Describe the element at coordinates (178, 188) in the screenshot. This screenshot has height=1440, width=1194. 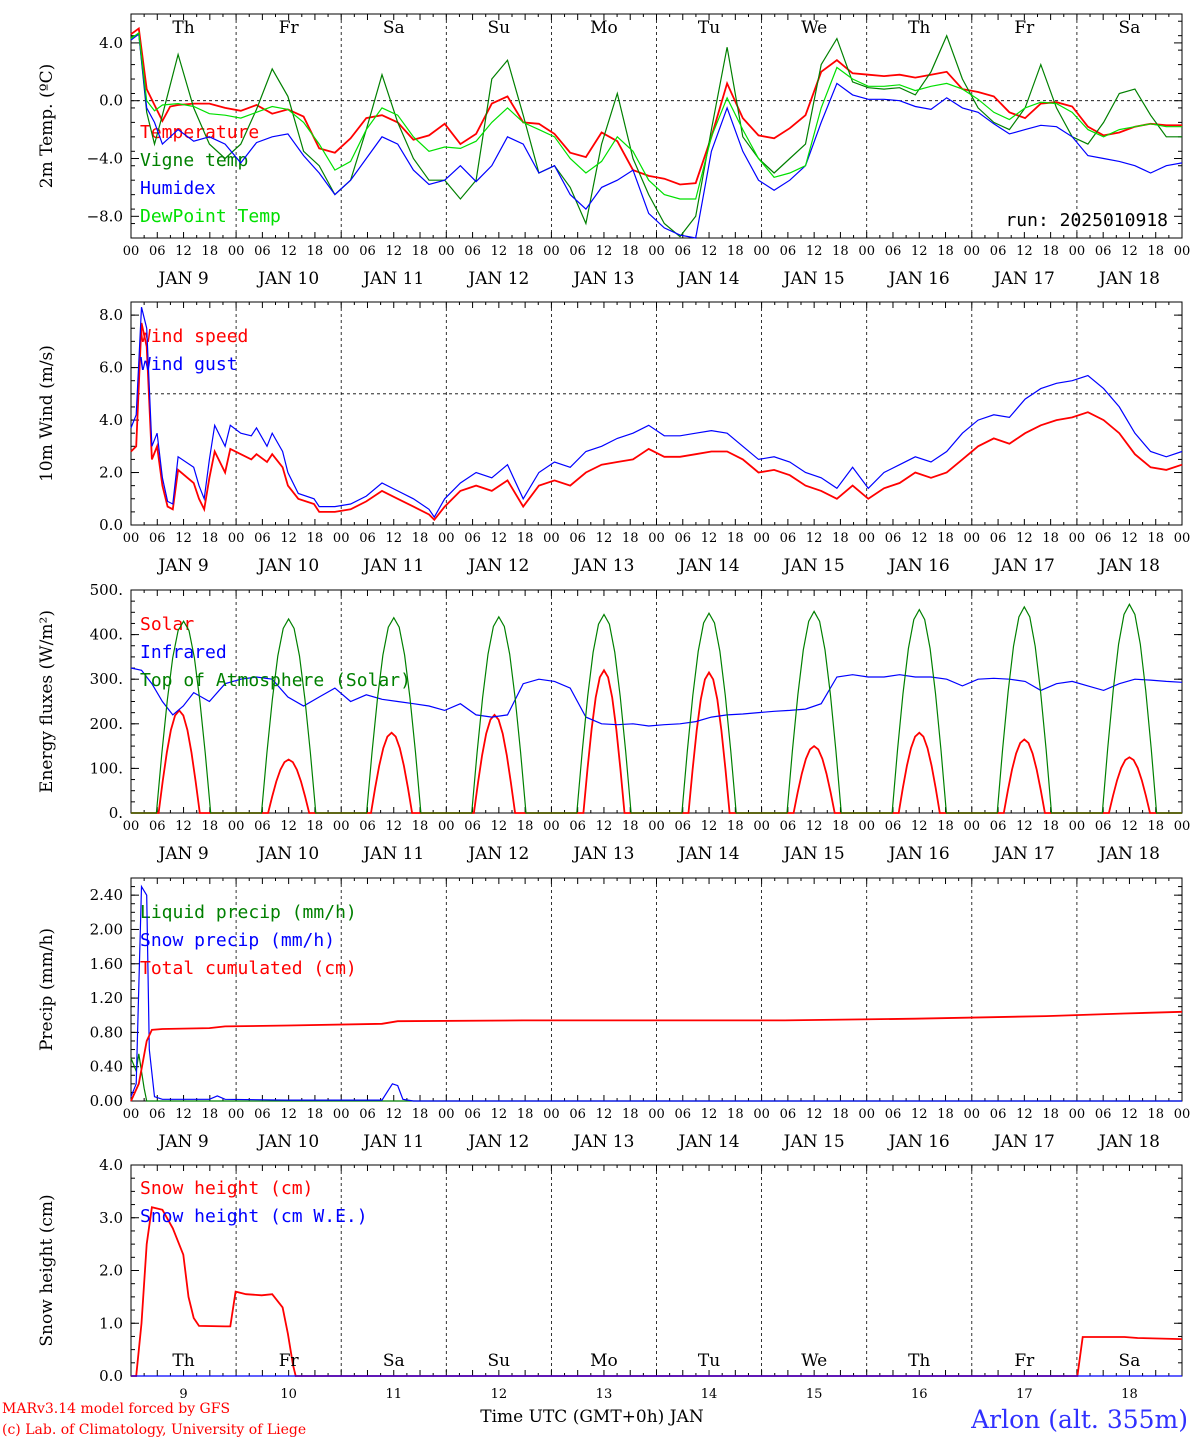
I see `legend-entry: Humidex` at that location.